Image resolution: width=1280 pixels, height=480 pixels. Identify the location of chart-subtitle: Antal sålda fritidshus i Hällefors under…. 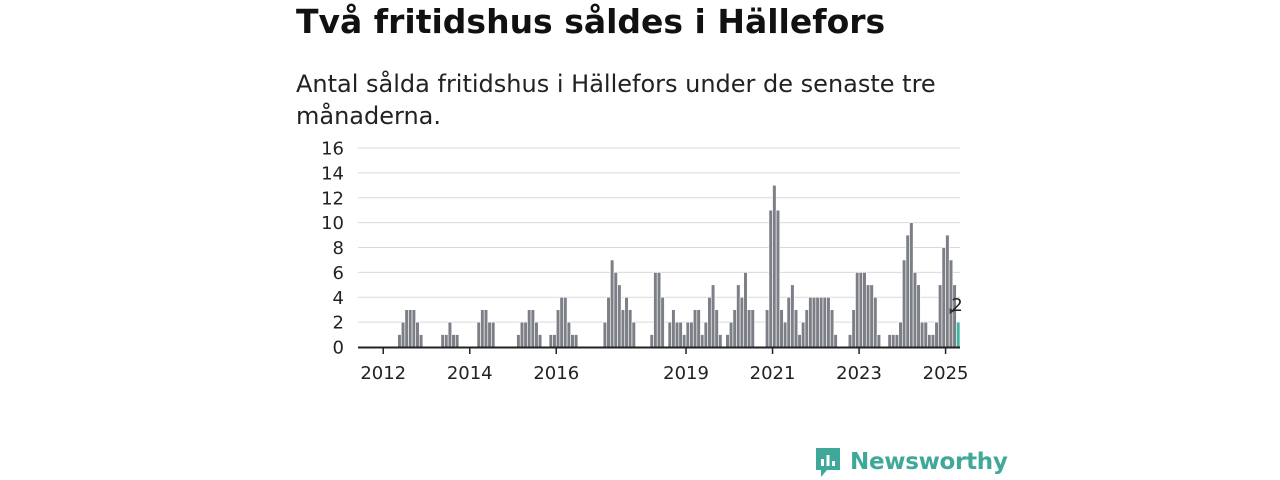
(616, 100).